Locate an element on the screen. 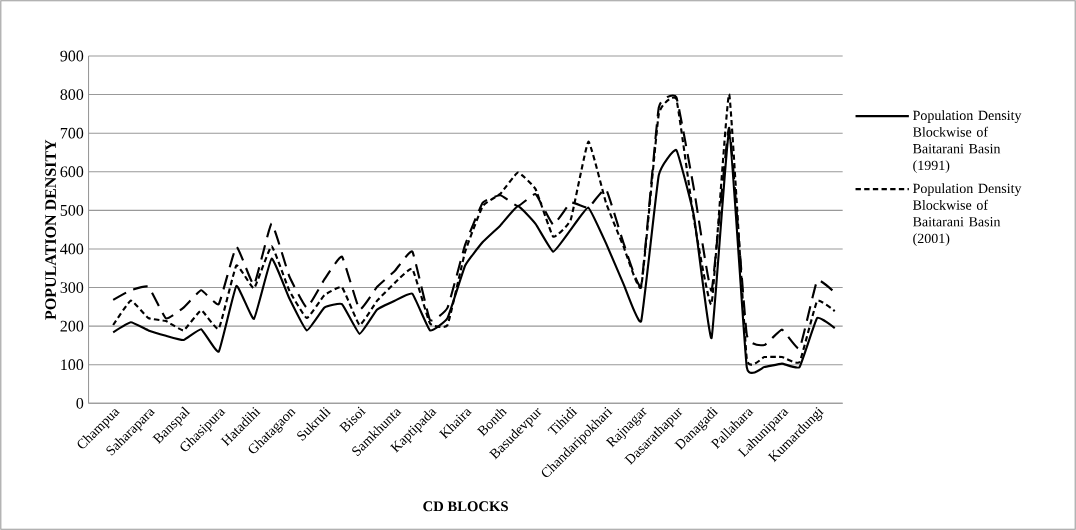 This screenshot has height=530, width=1076. y-tick-label: 500 is located at coordinates (72, 210).